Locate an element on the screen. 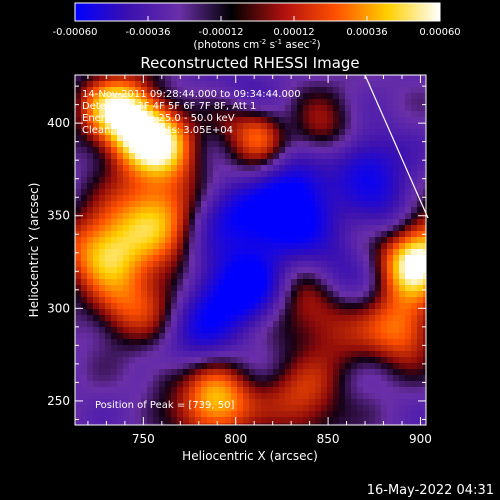  colorbar-tick-label: 0.00036 is located at coordinates (366, 32).